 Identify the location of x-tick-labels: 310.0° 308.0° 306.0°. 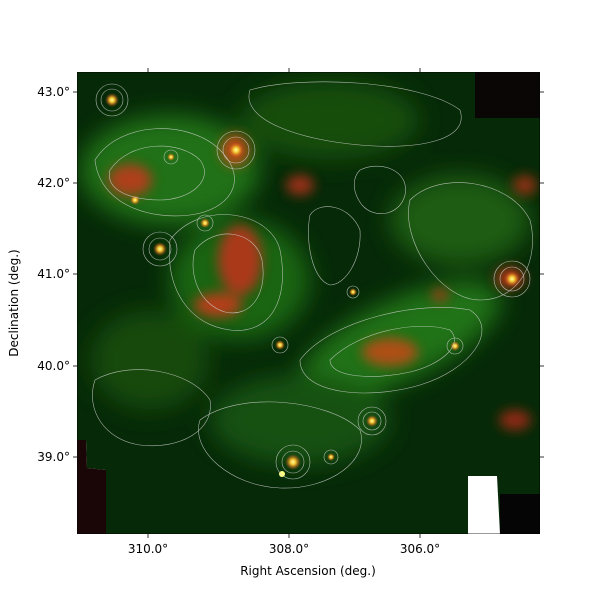
(284, 549).